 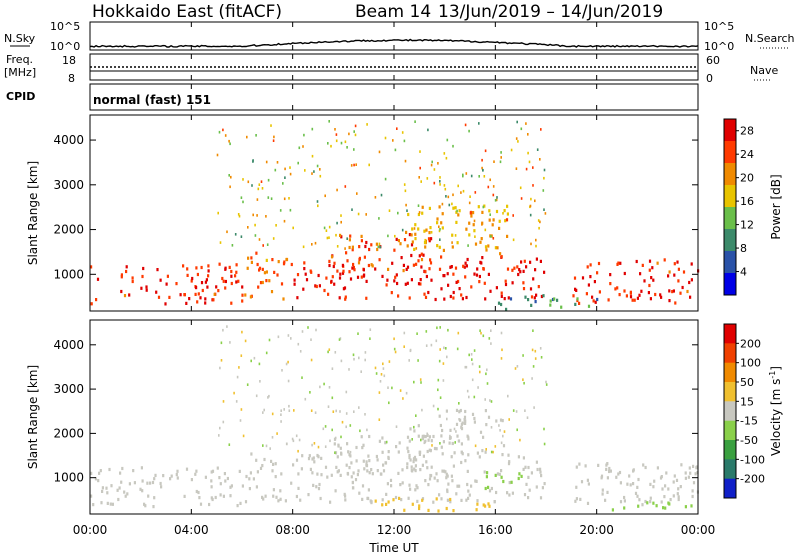 What do you see at coordinates (752, 479) in the screenshot?
I see `colorbar-tick-label: -200` at bounding box center [752, 479].